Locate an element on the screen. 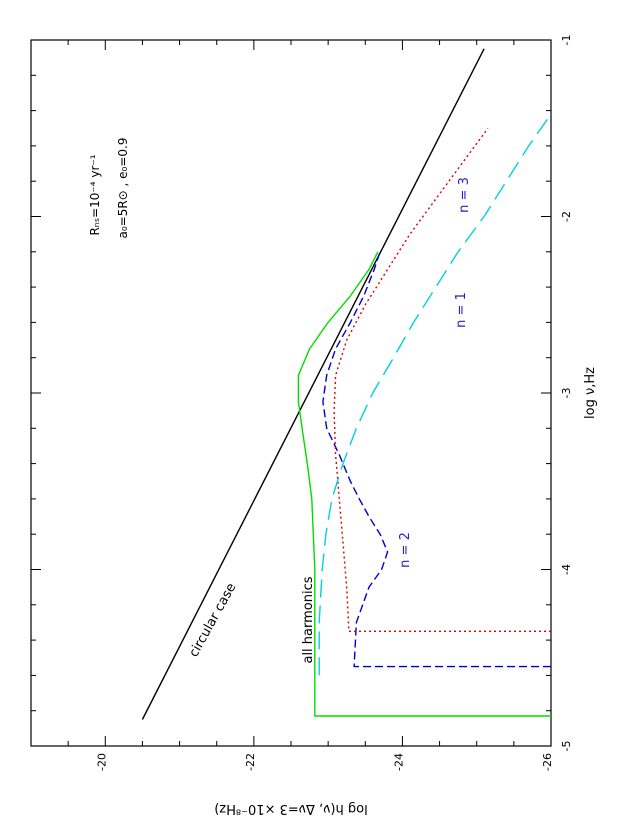 The height and width of the screenshot is (830, 621). x-tick-label: -3 is located at coordinates (566, 393).